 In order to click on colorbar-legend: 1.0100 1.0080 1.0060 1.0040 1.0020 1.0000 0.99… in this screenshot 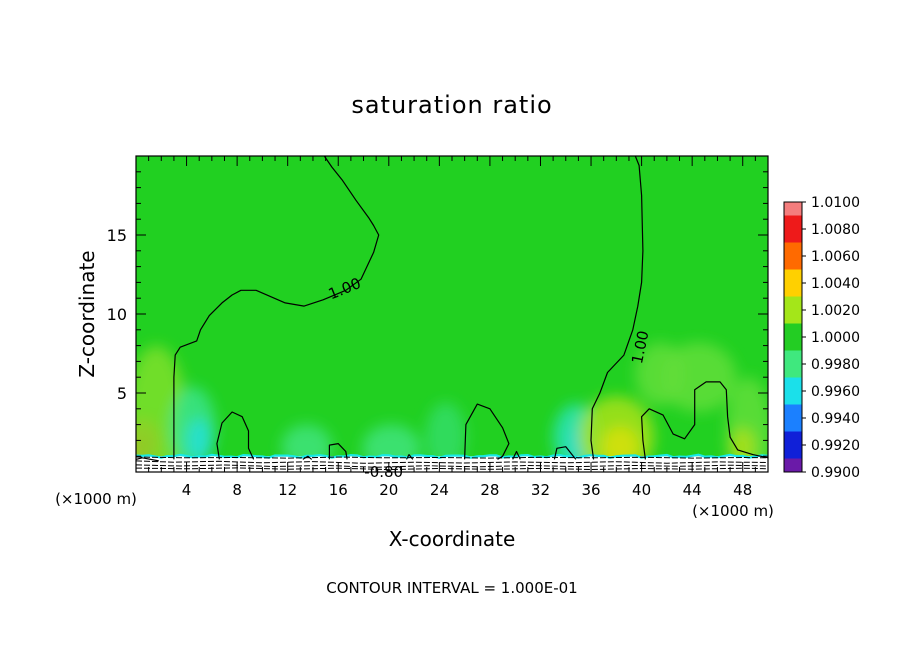, I will do `click(821, 338)`.